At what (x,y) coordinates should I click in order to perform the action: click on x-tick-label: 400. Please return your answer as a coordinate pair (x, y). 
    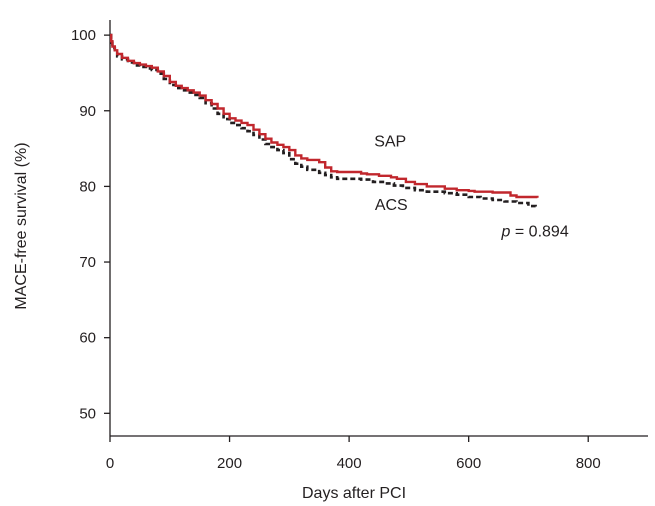
    Looking at the image, I should click on (349, 463).